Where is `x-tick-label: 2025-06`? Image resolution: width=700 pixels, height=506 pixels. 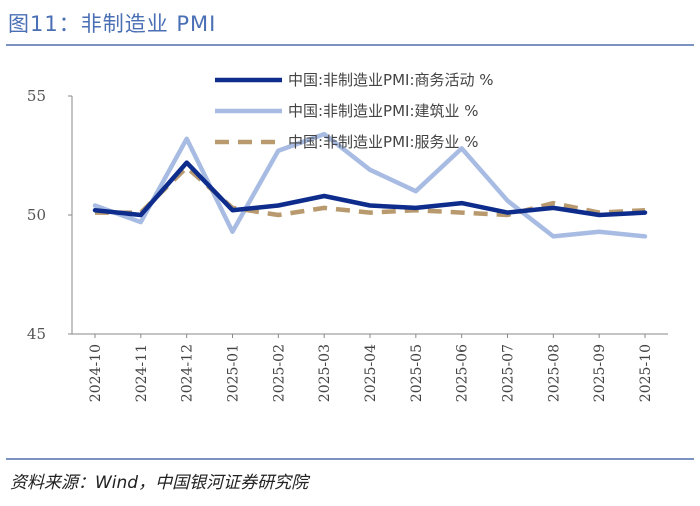 x-tick-label: 2025-06 is located at coordinates (463, 373).